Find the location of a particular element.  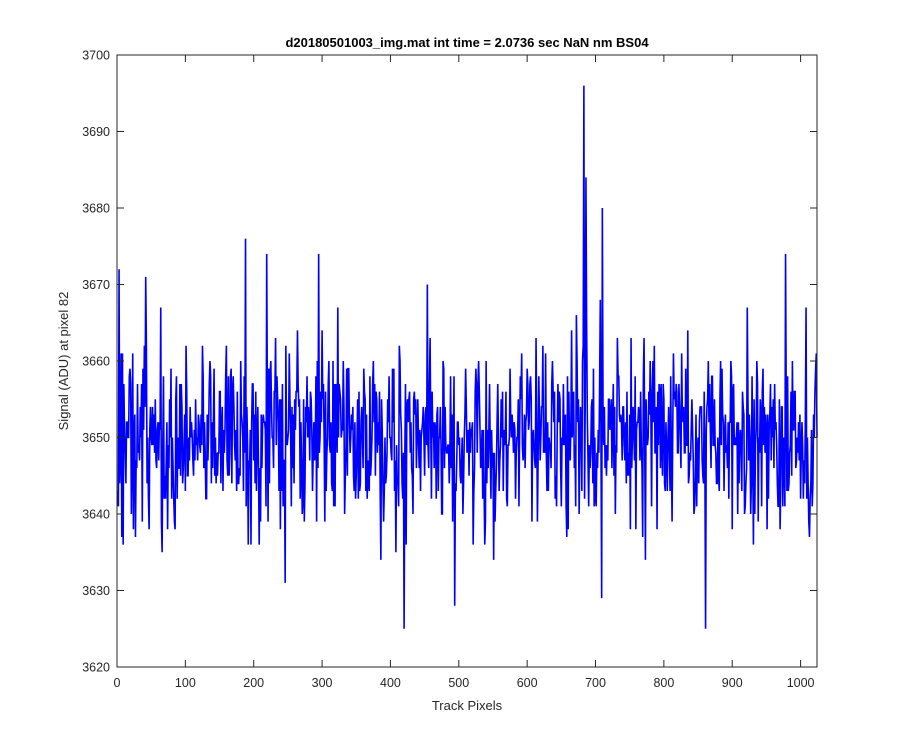

x-tick-label: 200 is located at coordinates (253, 683).